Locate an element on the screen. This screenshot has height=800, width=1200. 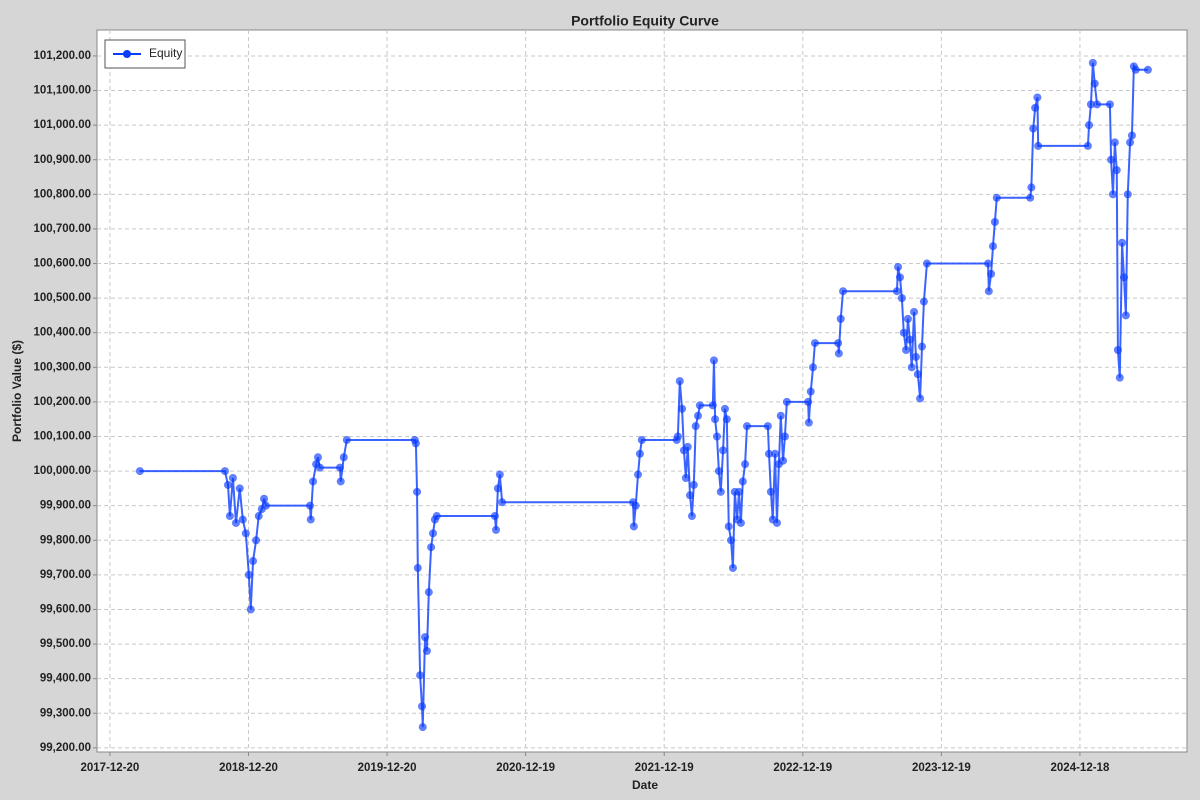
y-tick-label: 100,400.00 is located at coordinates (62, 333).